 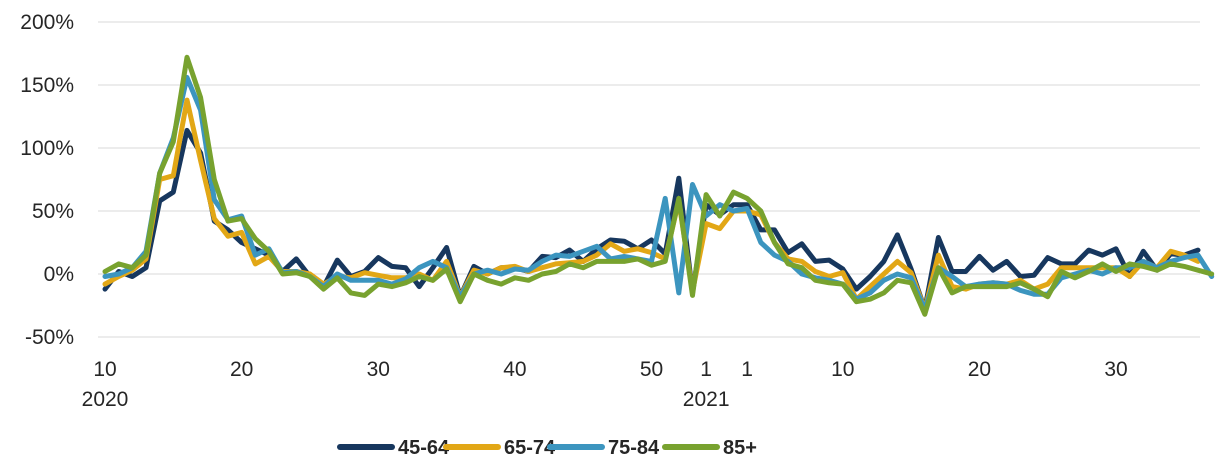 I want to click on legend-label: 45-64, so click(x=424, y=448).